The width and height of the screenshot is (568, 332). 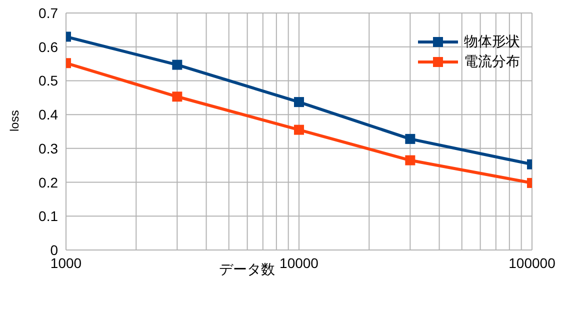 I want to click on y-tick-label: 0.5, so click(x=48, y=80).